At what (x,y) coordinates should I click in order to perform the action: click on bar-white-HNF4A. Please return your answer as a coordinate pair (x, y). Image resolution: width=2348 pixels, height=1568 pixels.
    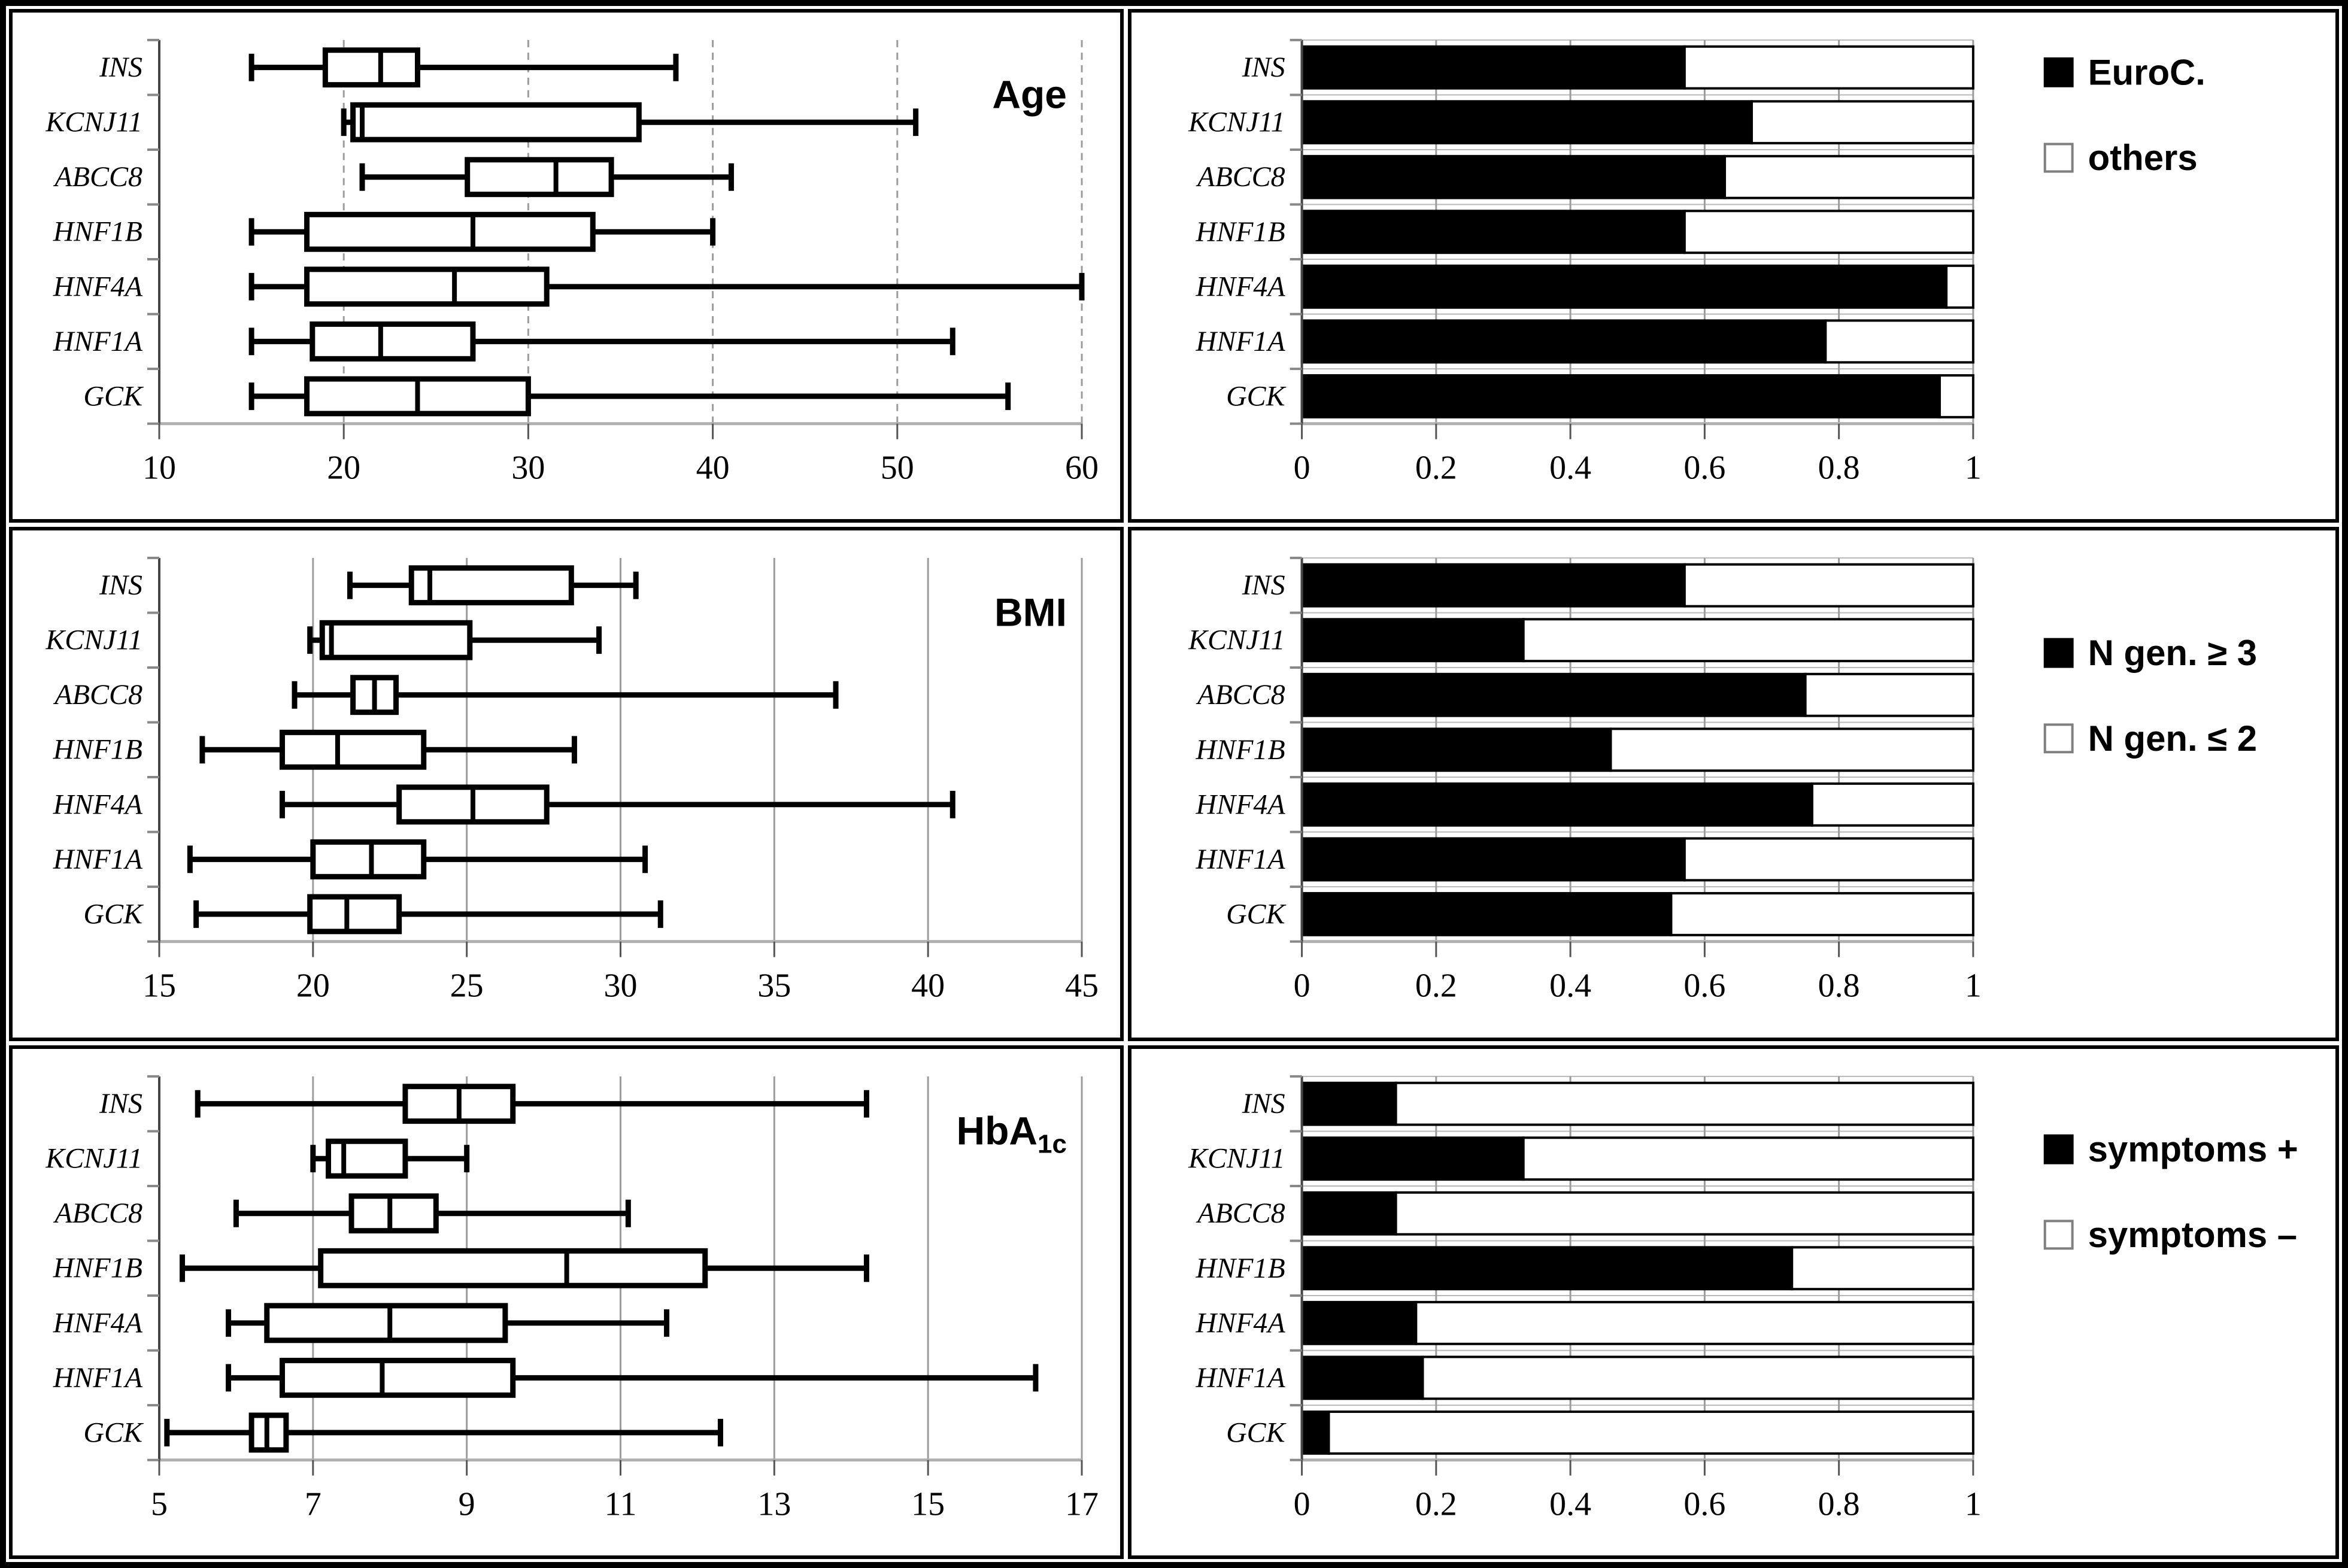
    Looking at the image, I should click on (1892, 805).